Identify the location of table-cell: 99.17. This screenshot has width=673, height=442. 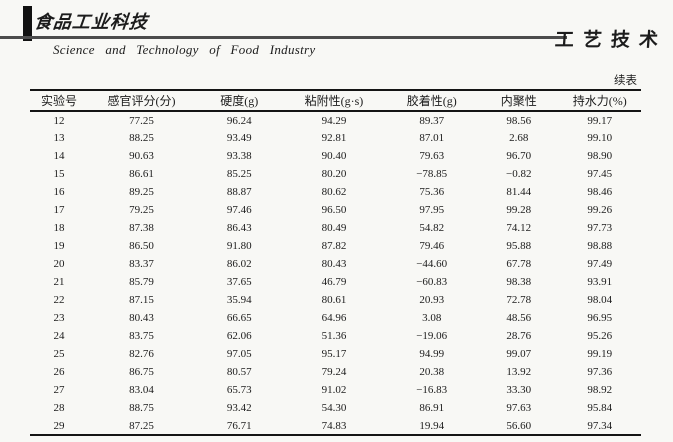
(600, 120).